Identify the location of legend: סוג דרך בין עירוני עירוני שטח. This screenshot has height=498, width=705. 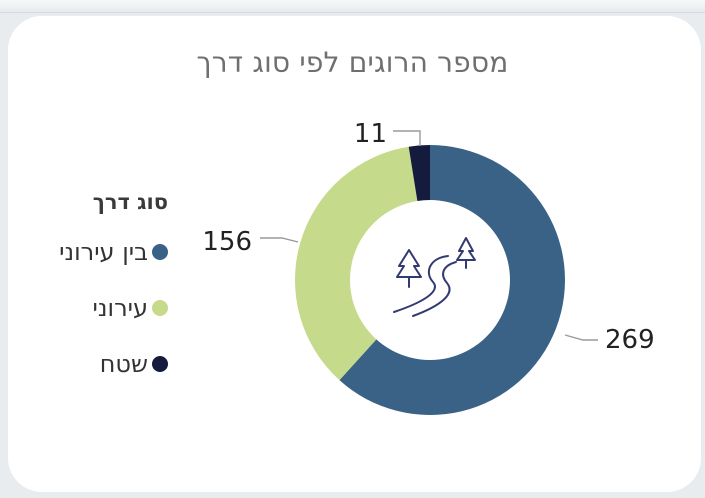
(98, 291).